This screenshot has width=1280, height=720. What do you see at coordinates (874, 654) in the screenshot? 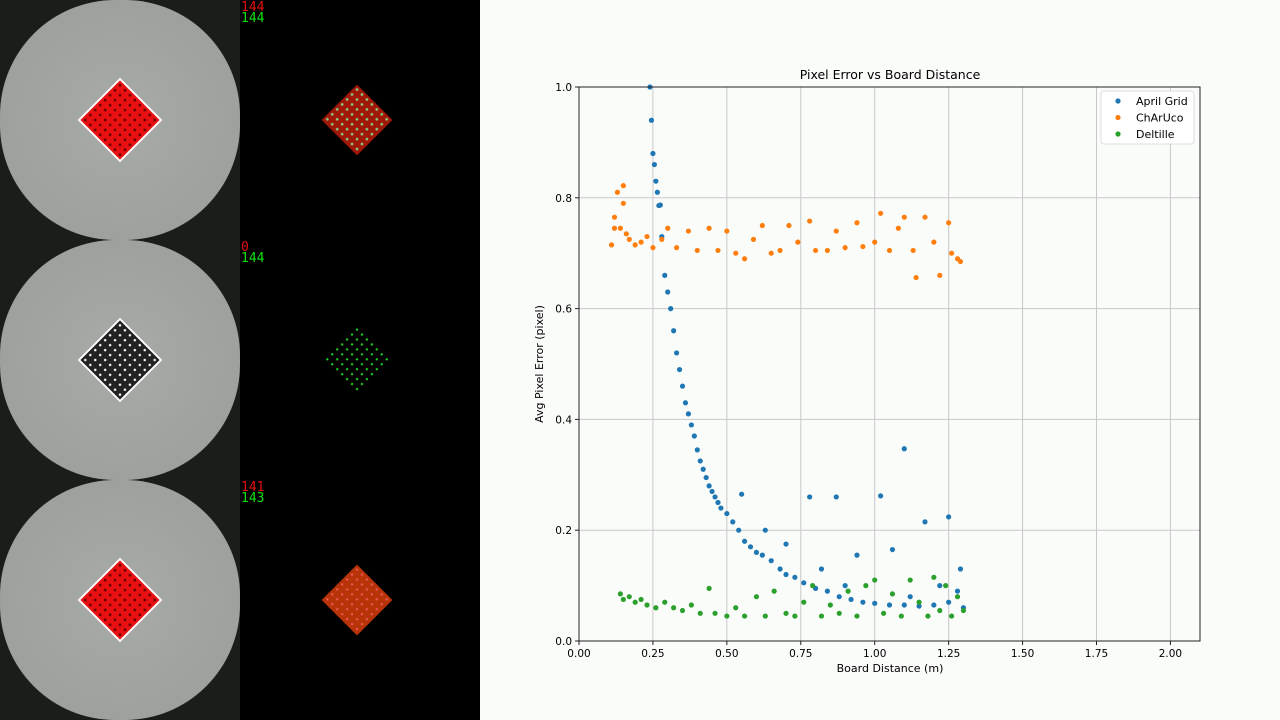
I see `x-tick-label: 1.00` at bounding box center [874, 654].